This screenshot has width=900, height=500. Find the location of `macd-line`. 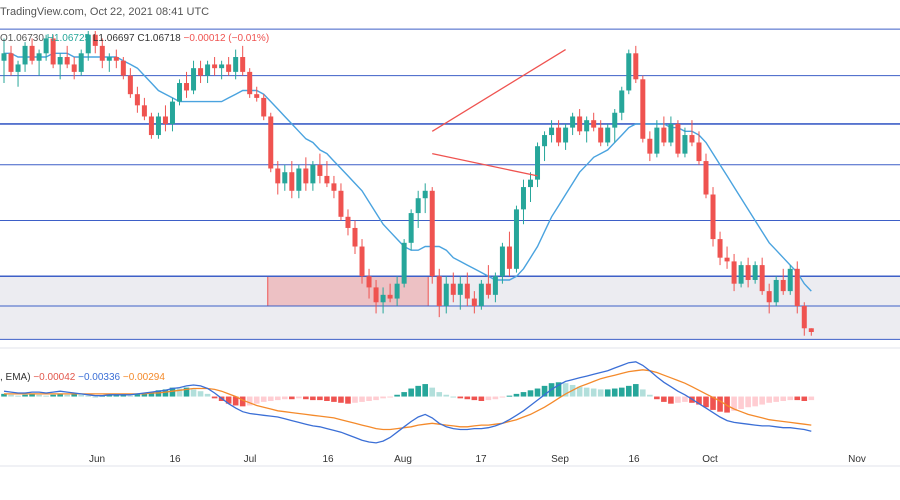

macd-line is located at coordinates (407, 402).